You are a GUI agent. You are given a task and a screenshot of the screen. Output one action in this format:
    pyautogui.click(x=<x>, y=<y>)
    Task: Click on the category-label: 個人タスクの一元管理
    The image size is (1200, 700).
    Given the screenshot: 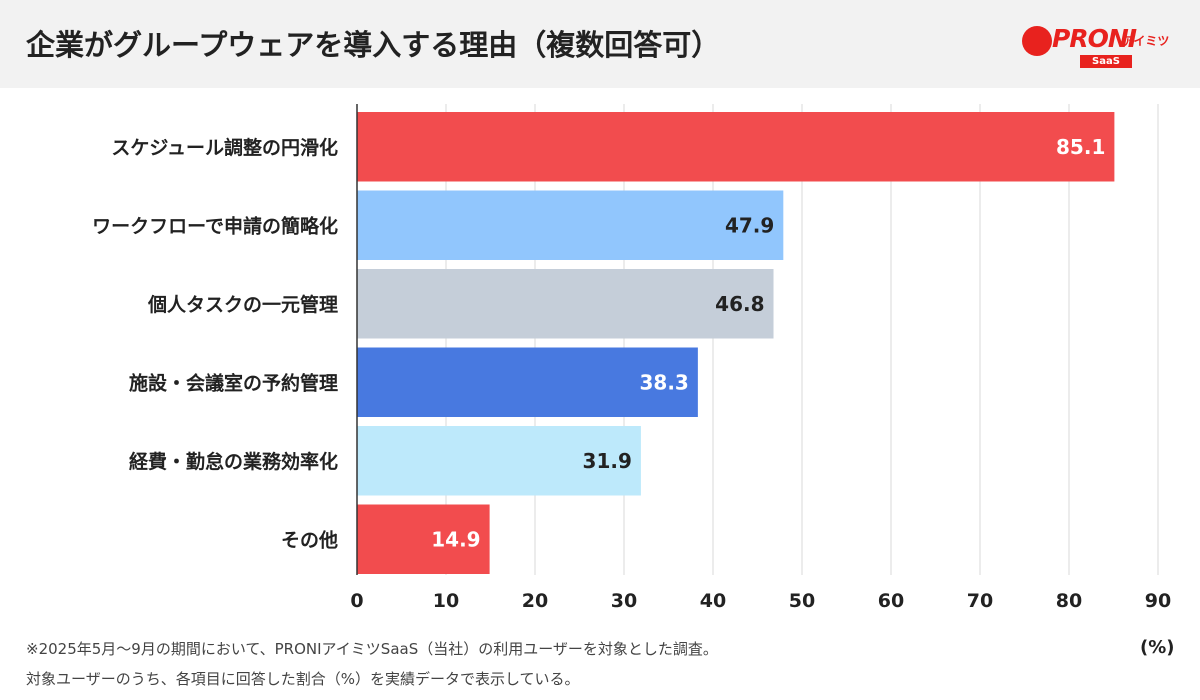 What is the action you would take?
    pyautogui.click(x=242, y=304)
    